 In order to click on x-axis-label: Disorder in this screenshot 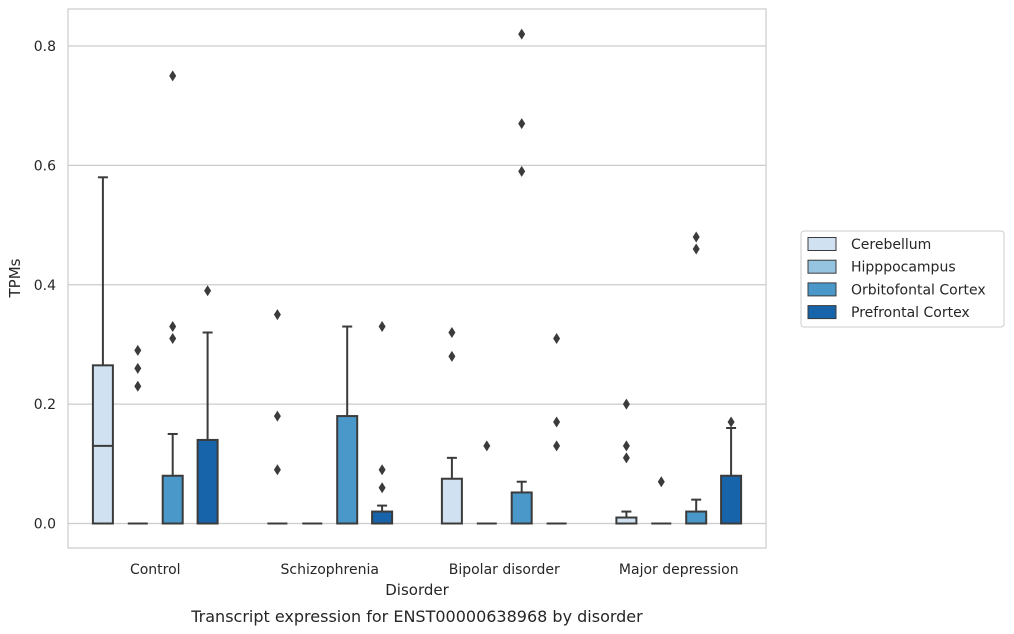, I will do `click(417, 590)`.